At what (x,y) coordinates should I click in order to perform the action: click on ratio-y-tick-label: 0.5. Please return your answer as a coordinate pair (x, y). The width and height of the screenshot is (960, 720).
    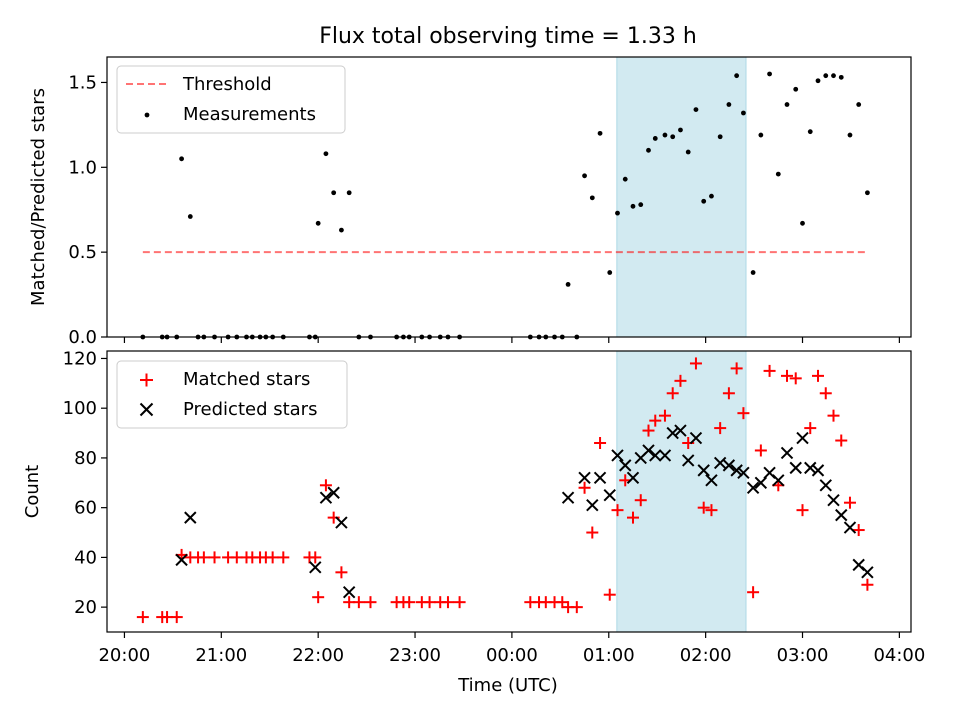
    Looking at the image, I should click on (82, 252).